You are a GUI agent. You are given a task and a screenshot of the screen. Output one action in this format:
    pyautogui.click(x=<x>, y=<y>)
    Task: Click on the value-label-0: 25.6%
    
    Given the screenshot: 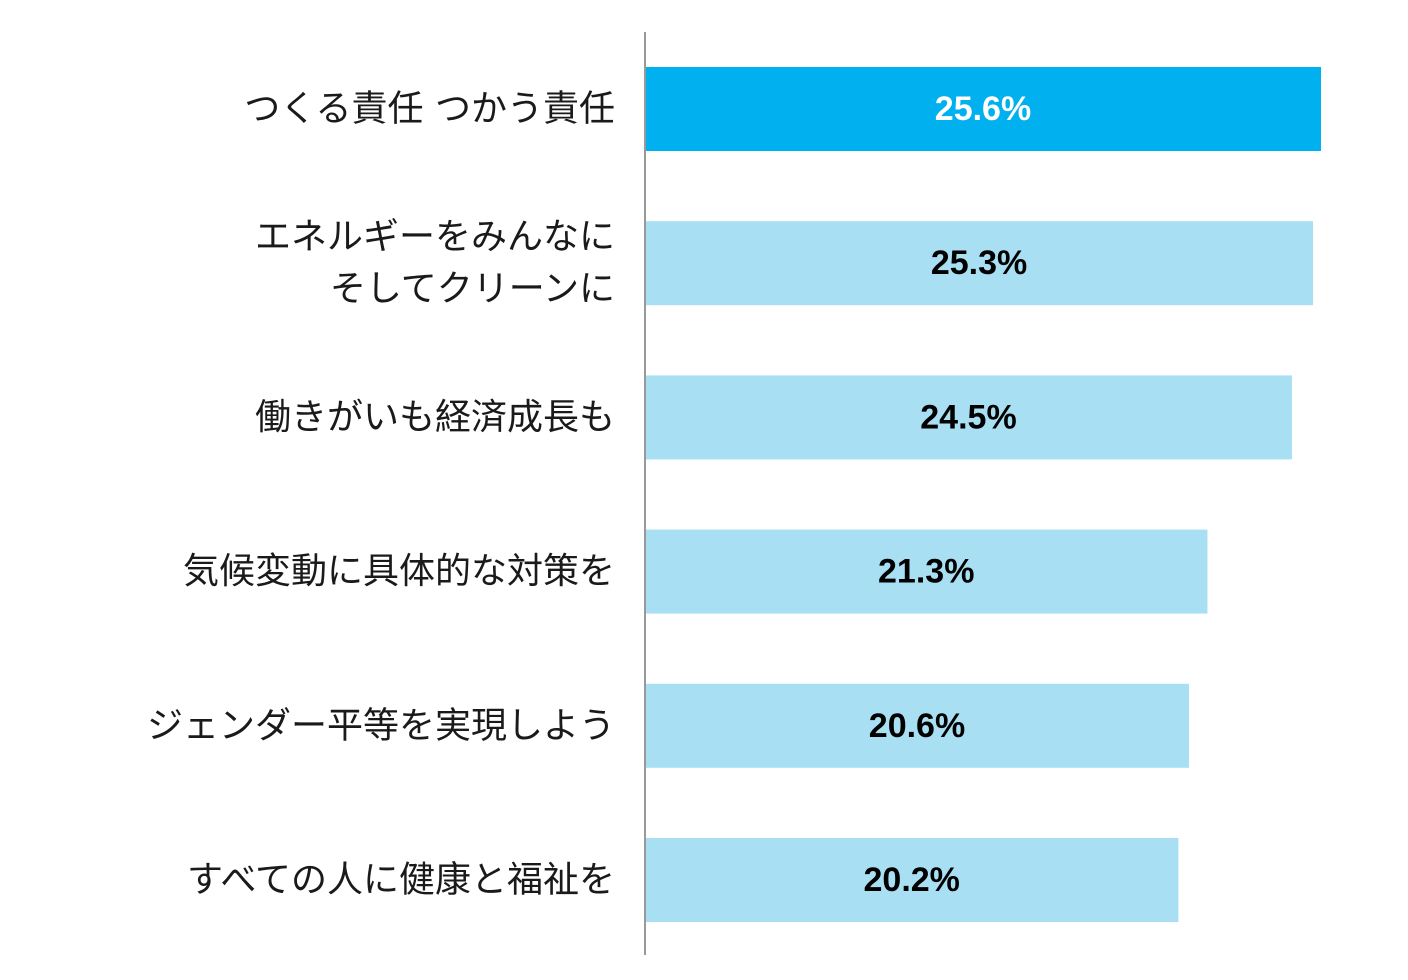 What is the action you would take?
    pyautogui.click(x=983, y=109)
    